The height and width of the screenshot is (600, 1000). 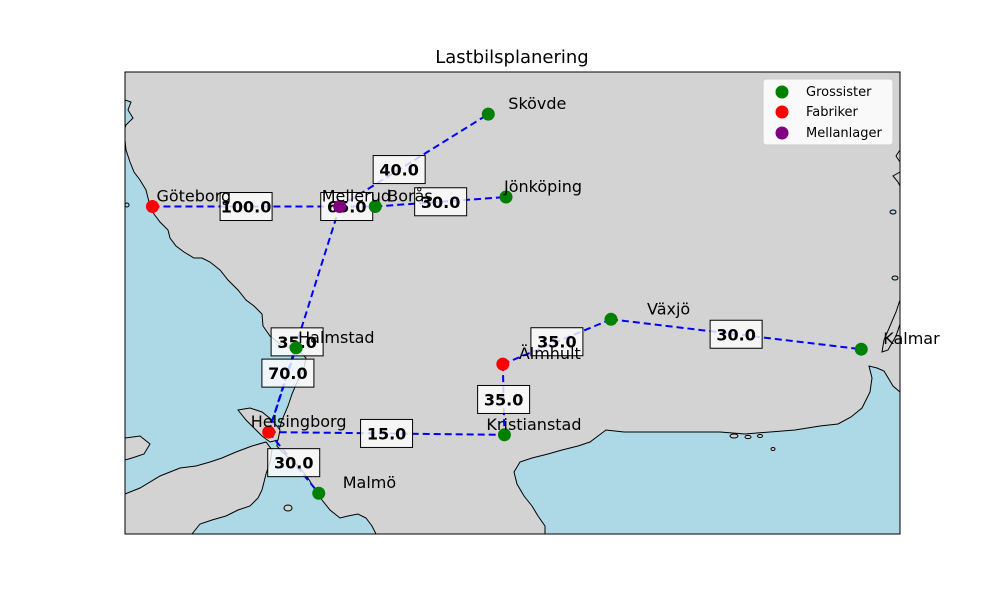 What do you see at coordinates (891, 326) in the screenshot?
I see `land-oland` at bounding box center [891, 326].